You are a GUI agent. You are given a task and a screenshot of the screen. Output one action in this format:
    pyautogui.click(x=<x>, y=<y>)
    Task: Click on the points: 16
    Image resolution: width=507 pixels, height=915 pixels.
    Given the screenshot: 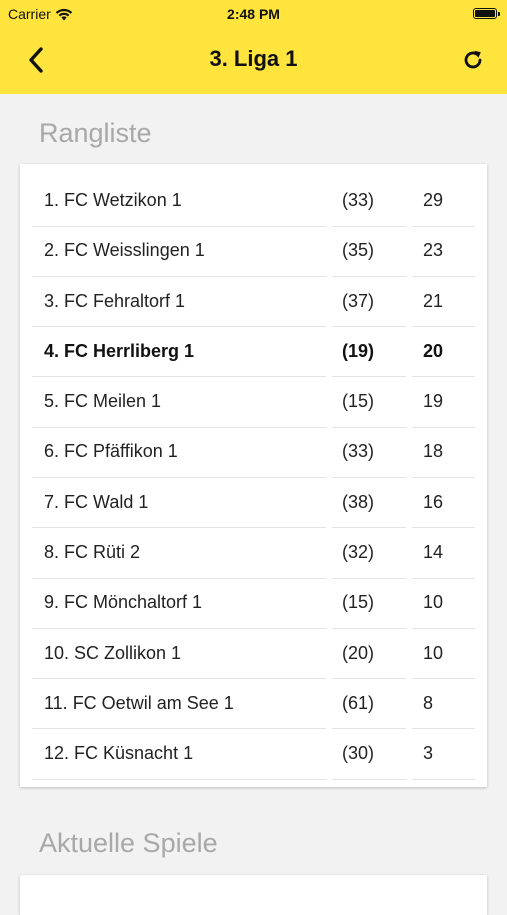 What is the action you would take?
    pyautogui.click(x=443, y=504)
    